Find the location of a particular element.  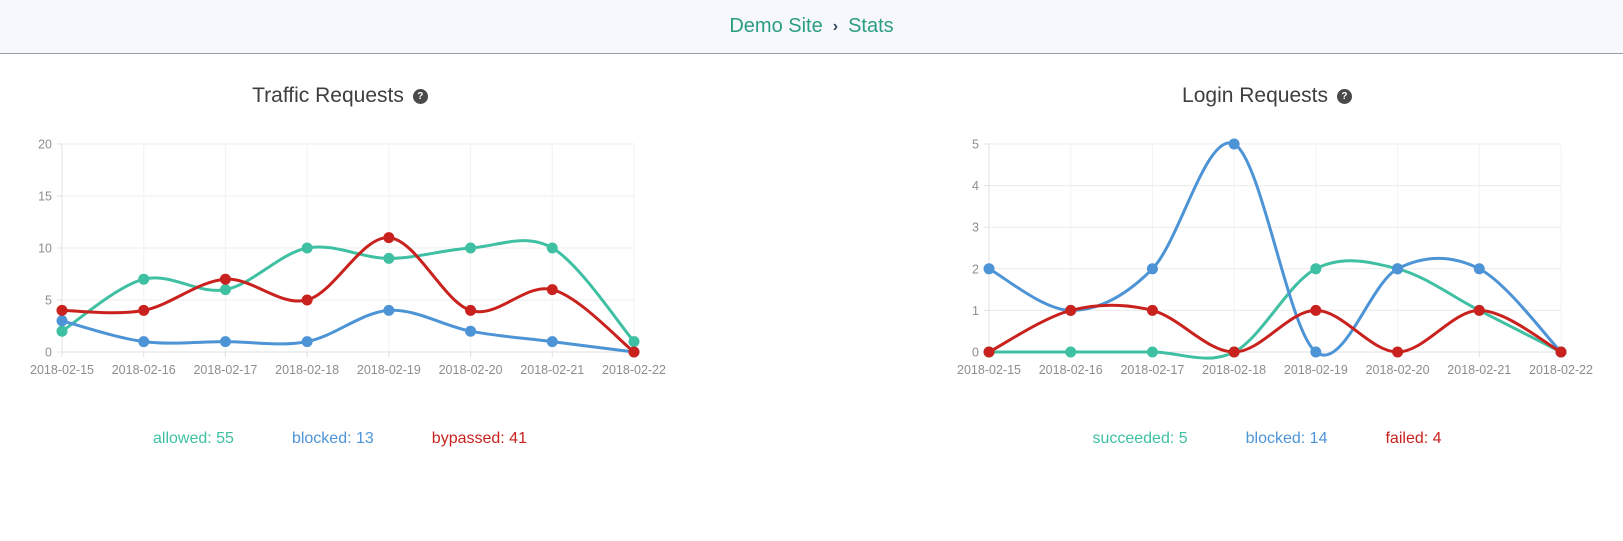

series-line-bypassed is located at coordinates (348, 295).